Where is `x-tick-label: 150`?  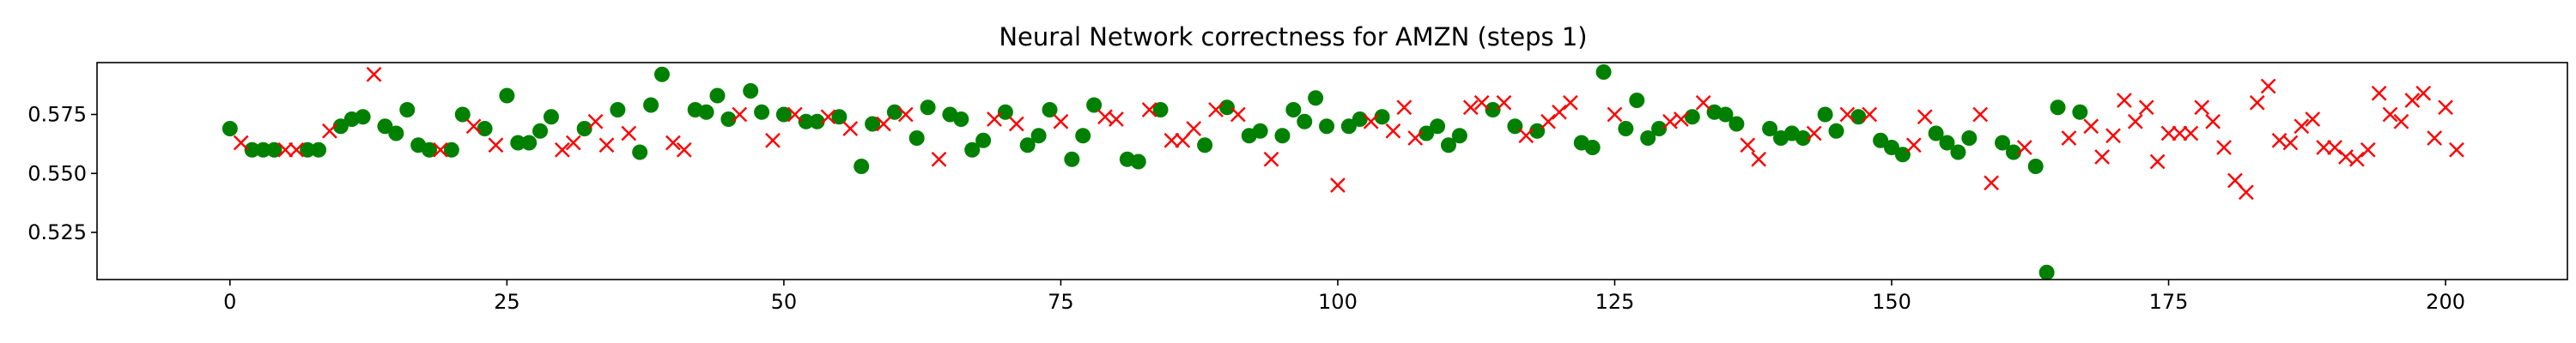
x-tick-label: 150 is located at coordinates (1892, 302).